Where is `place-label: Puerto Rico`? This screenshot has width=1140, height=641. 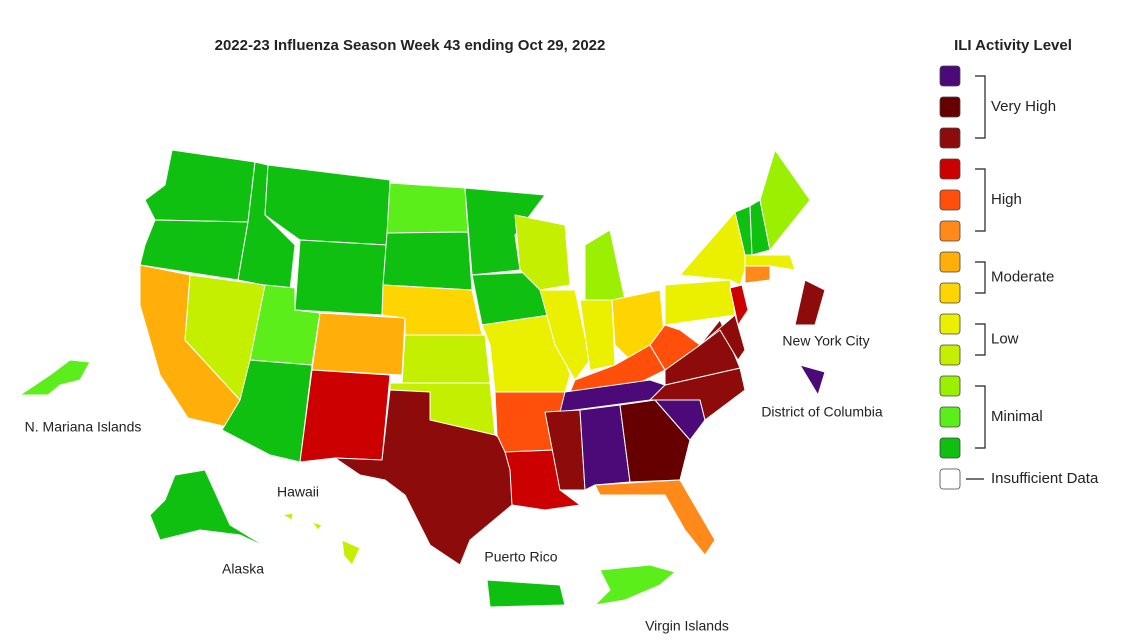
place-label: Puerto Rico is located at coordinates (520, 557).